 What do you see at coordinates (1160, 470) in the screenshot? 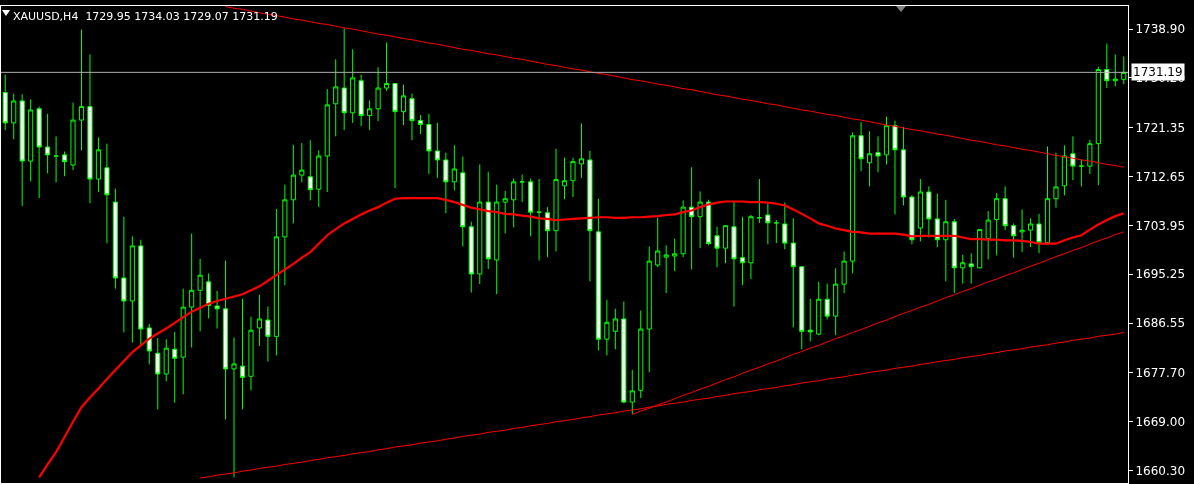
I see `y-tick-label: 1660.30` at bounding box center [1160, 470].